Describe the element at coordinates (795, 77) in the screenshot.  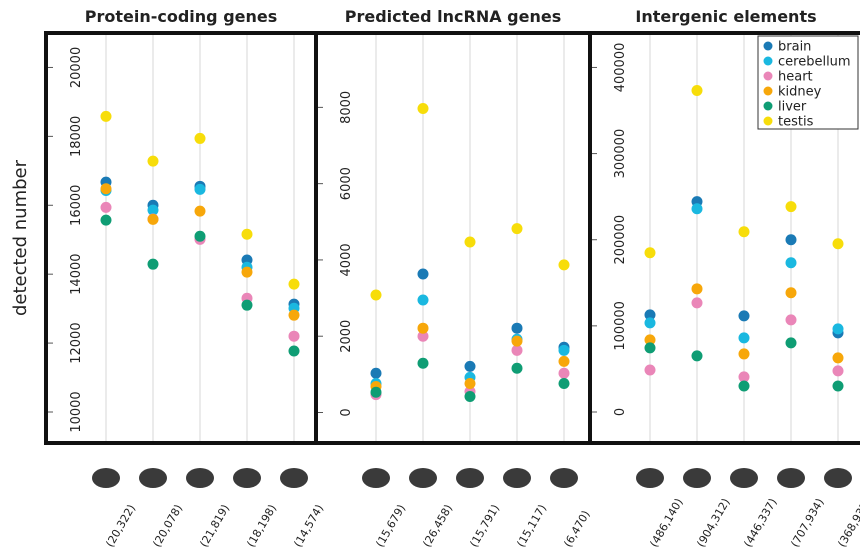
I see `legend-label: heart` at that location.